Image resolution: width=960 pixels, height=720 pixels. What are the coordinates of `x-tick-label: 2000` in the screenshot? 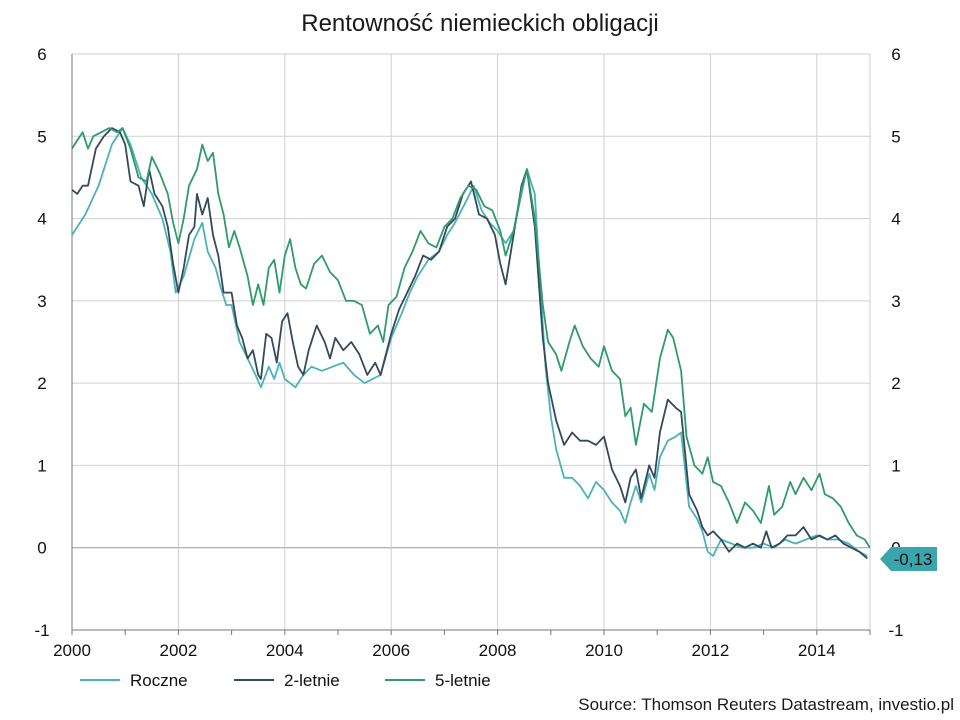 It's located at (72, 650).